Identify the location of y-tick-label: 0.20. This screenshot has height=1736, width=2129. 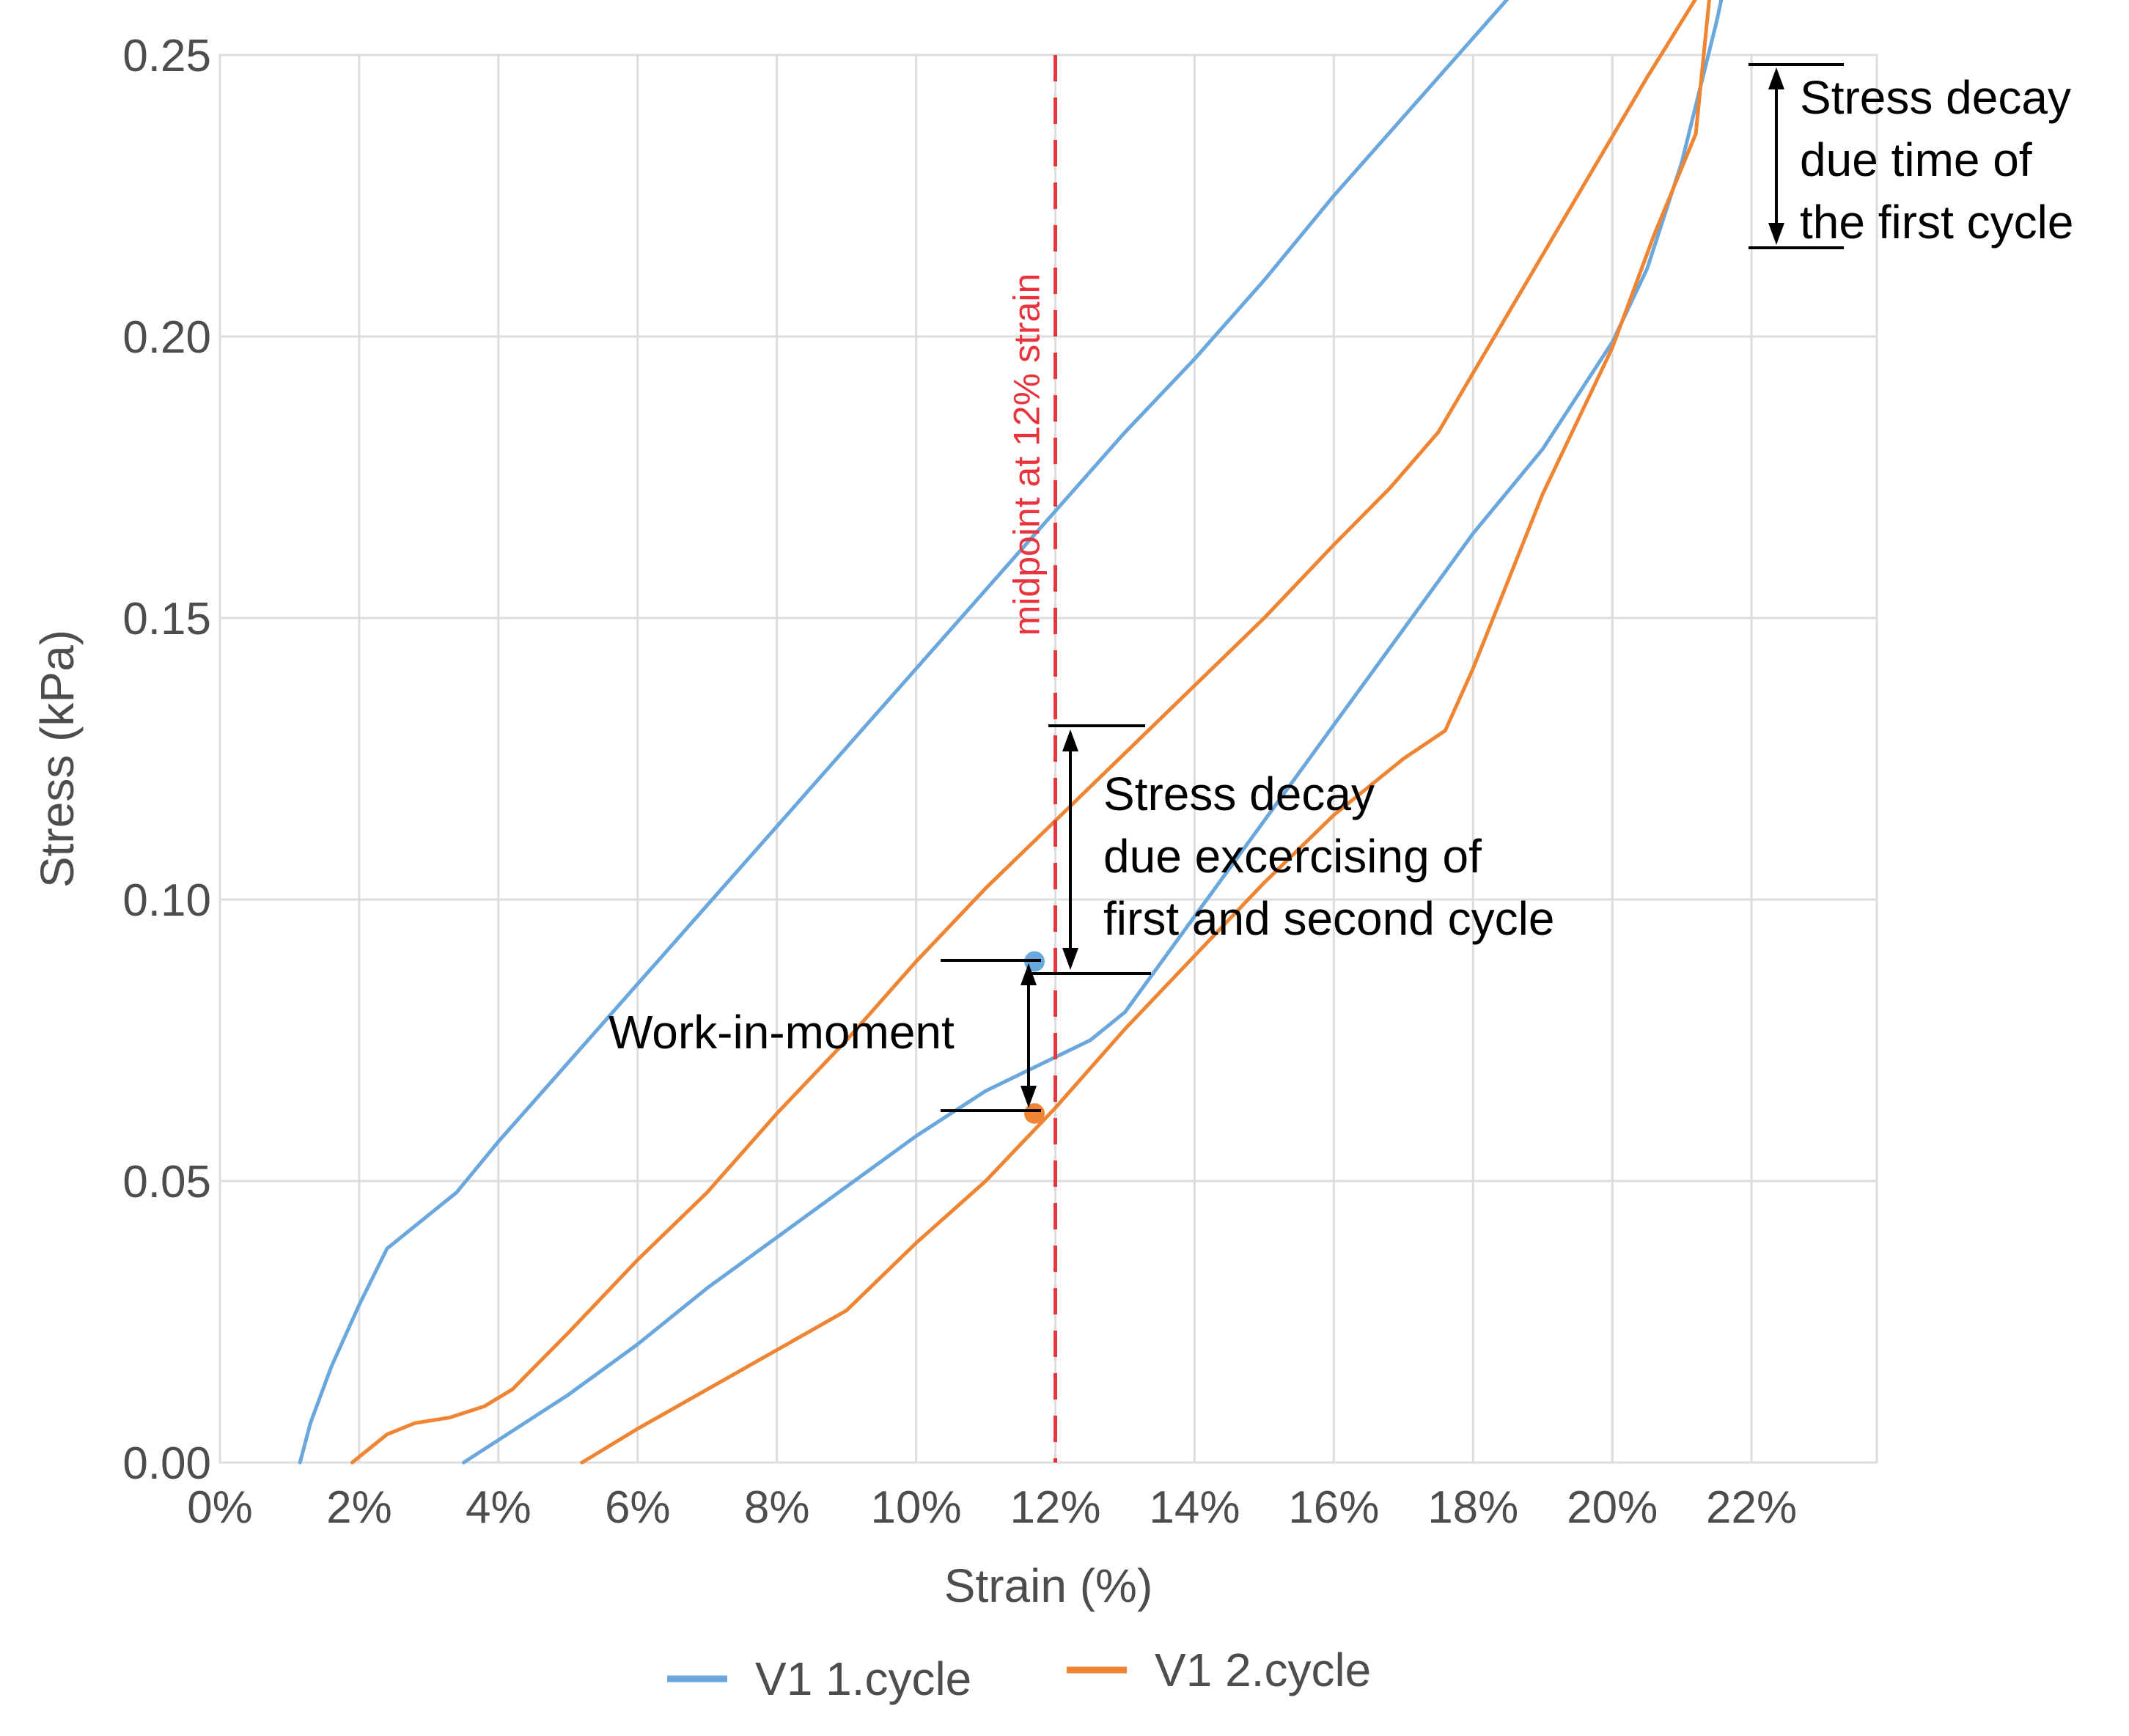
(166, 338).